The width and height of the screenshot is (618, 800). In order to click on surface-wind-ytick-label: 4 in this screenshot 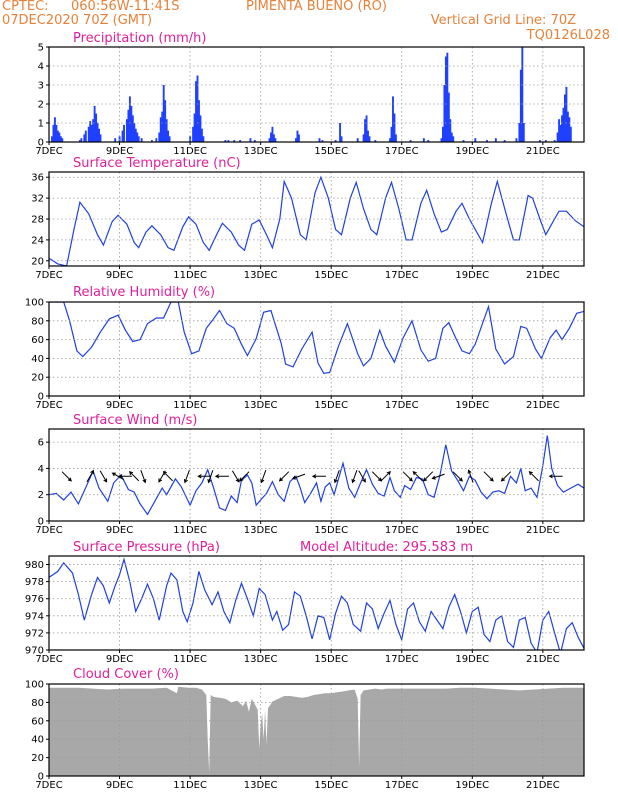, I will do `click(41, 469)`.